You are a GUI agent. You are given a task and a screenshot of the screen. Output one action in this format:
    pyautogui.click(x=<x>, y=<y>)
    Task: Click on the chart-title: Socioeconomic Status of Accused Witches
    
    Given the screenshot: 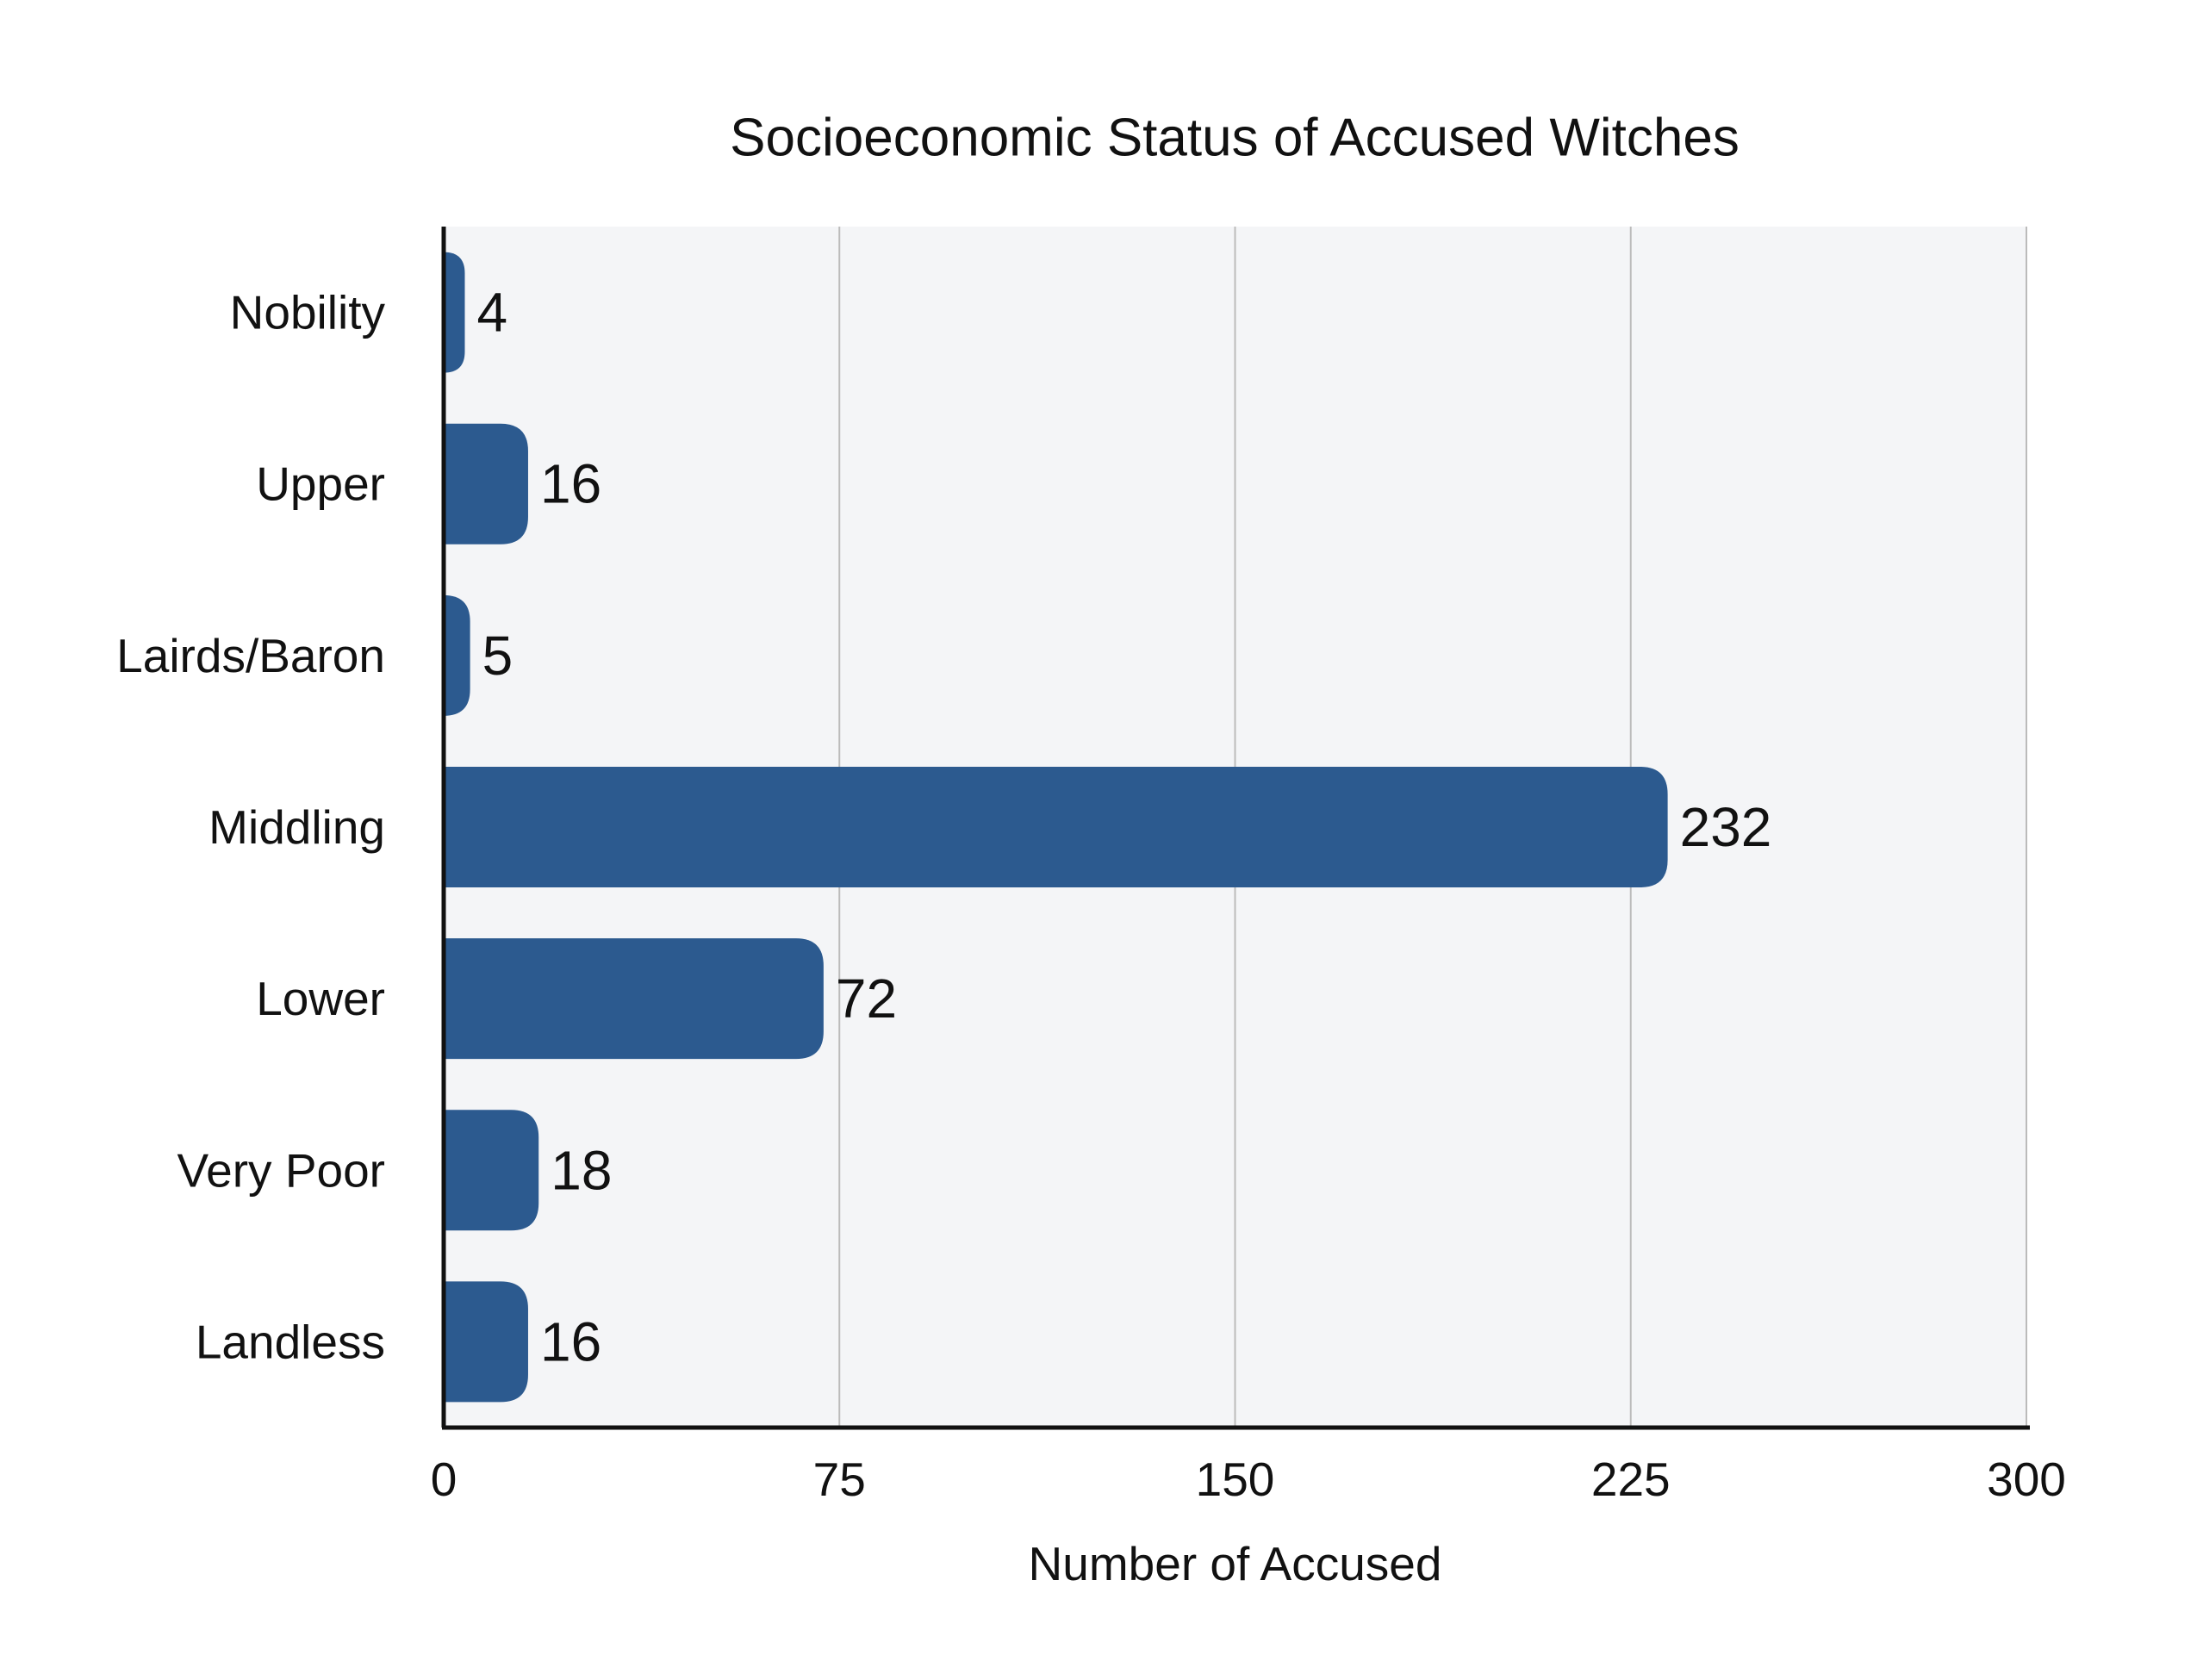 What is the action you would take?
    pyautogui.click(x=1235, y=139)
    